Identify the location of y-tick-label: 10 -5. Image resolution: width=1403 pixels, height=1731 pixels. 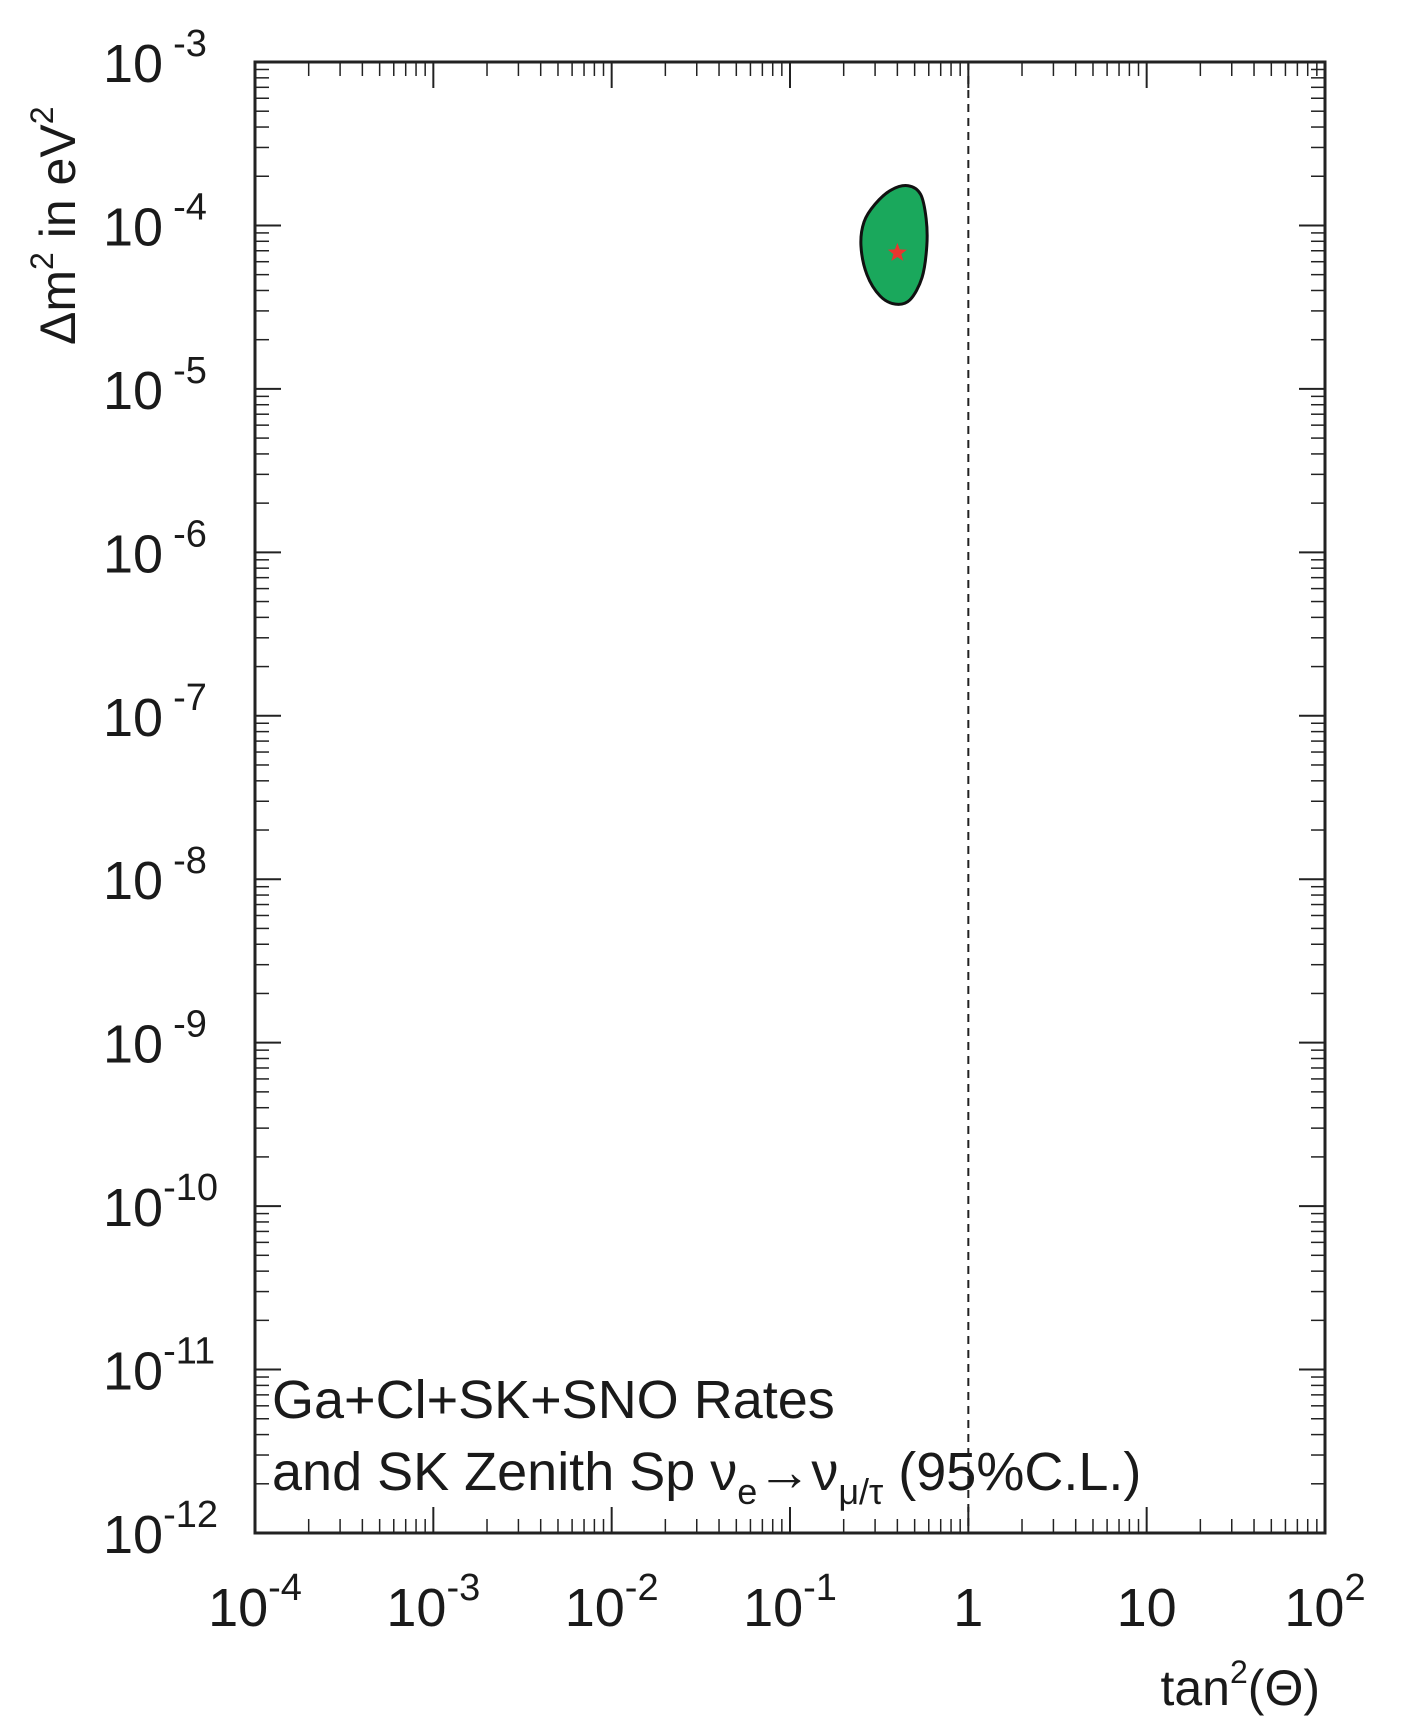
(155, 385).